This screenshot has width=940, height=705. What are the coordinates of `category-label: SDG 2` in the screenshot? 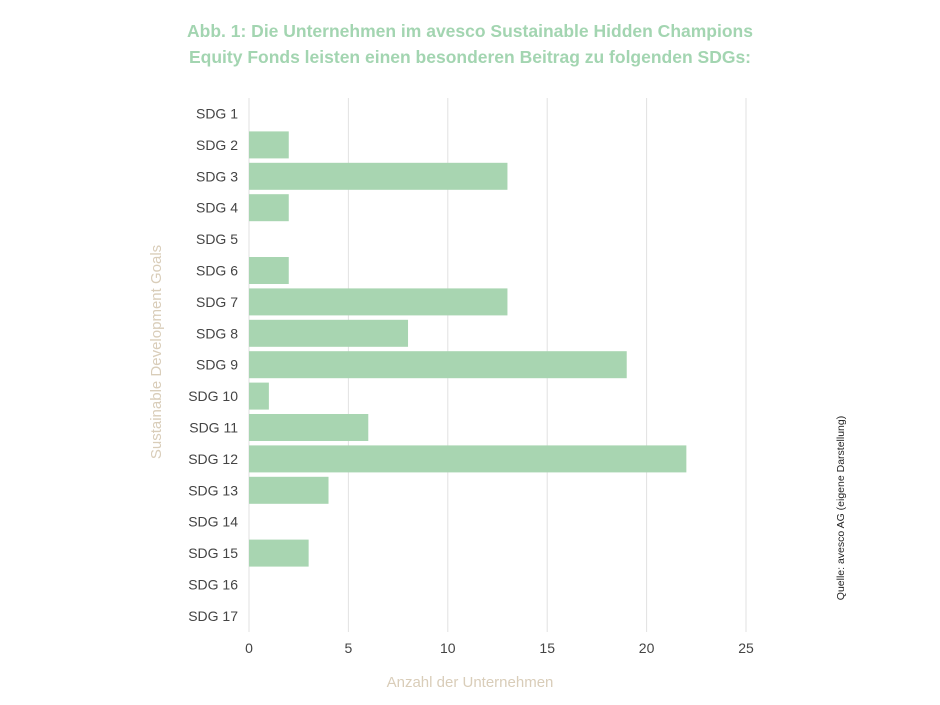 It's located at (217, 145).